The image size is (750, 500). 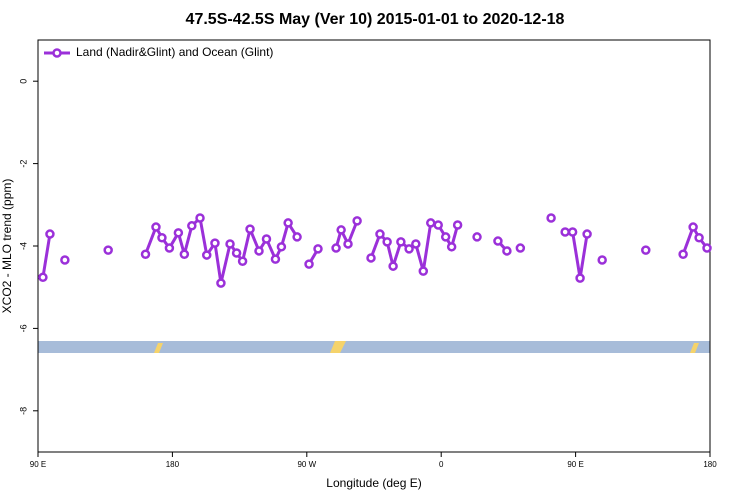 I want to click on series-line, so click(x=375, y=250).